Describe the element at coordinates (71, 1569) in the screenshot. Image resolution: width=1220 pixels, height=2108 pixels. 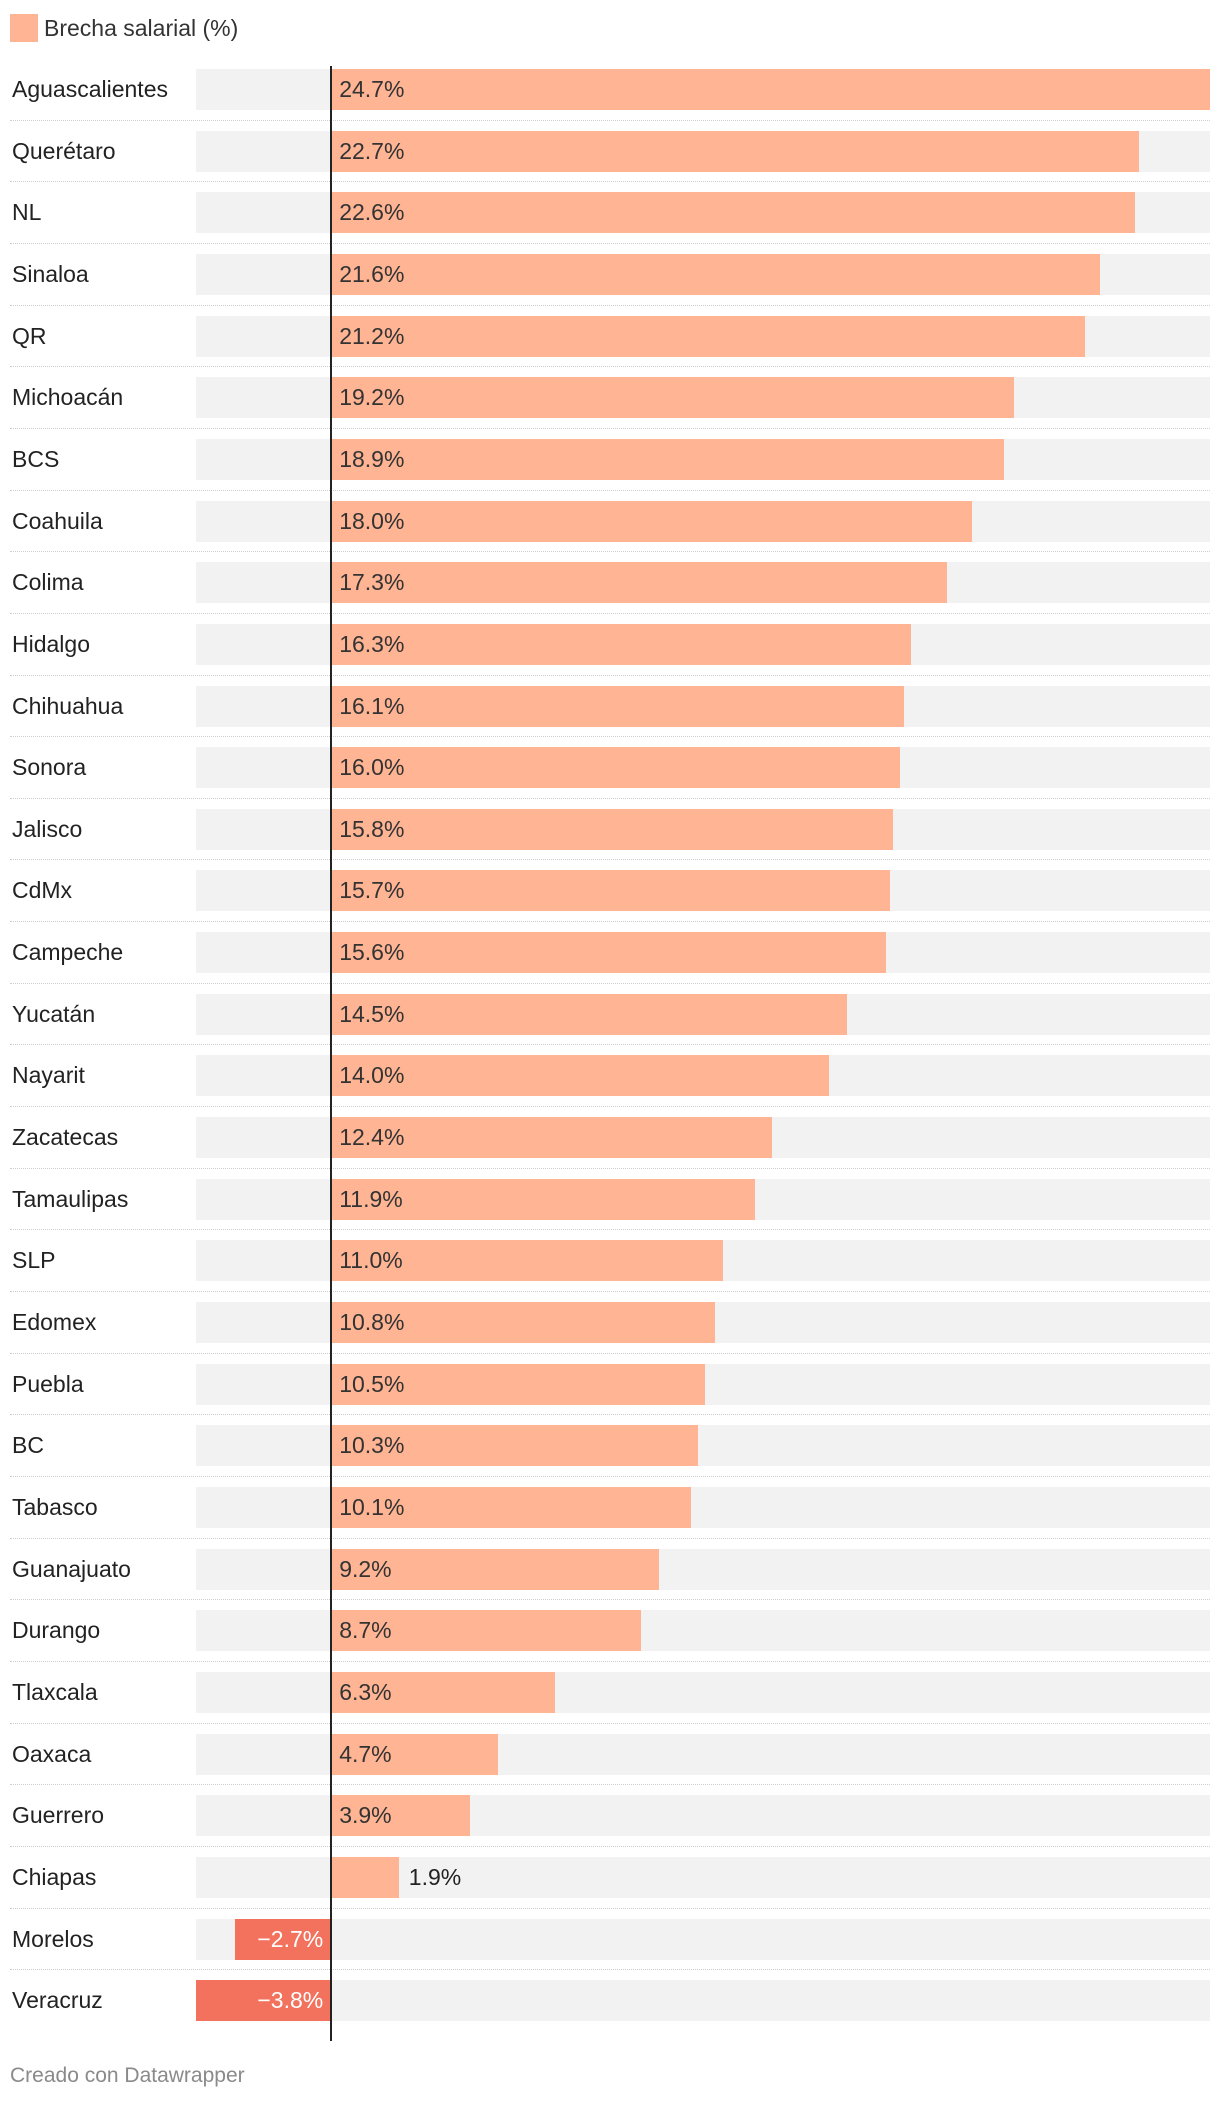
I see `category-label: Guanajuato` at that location.